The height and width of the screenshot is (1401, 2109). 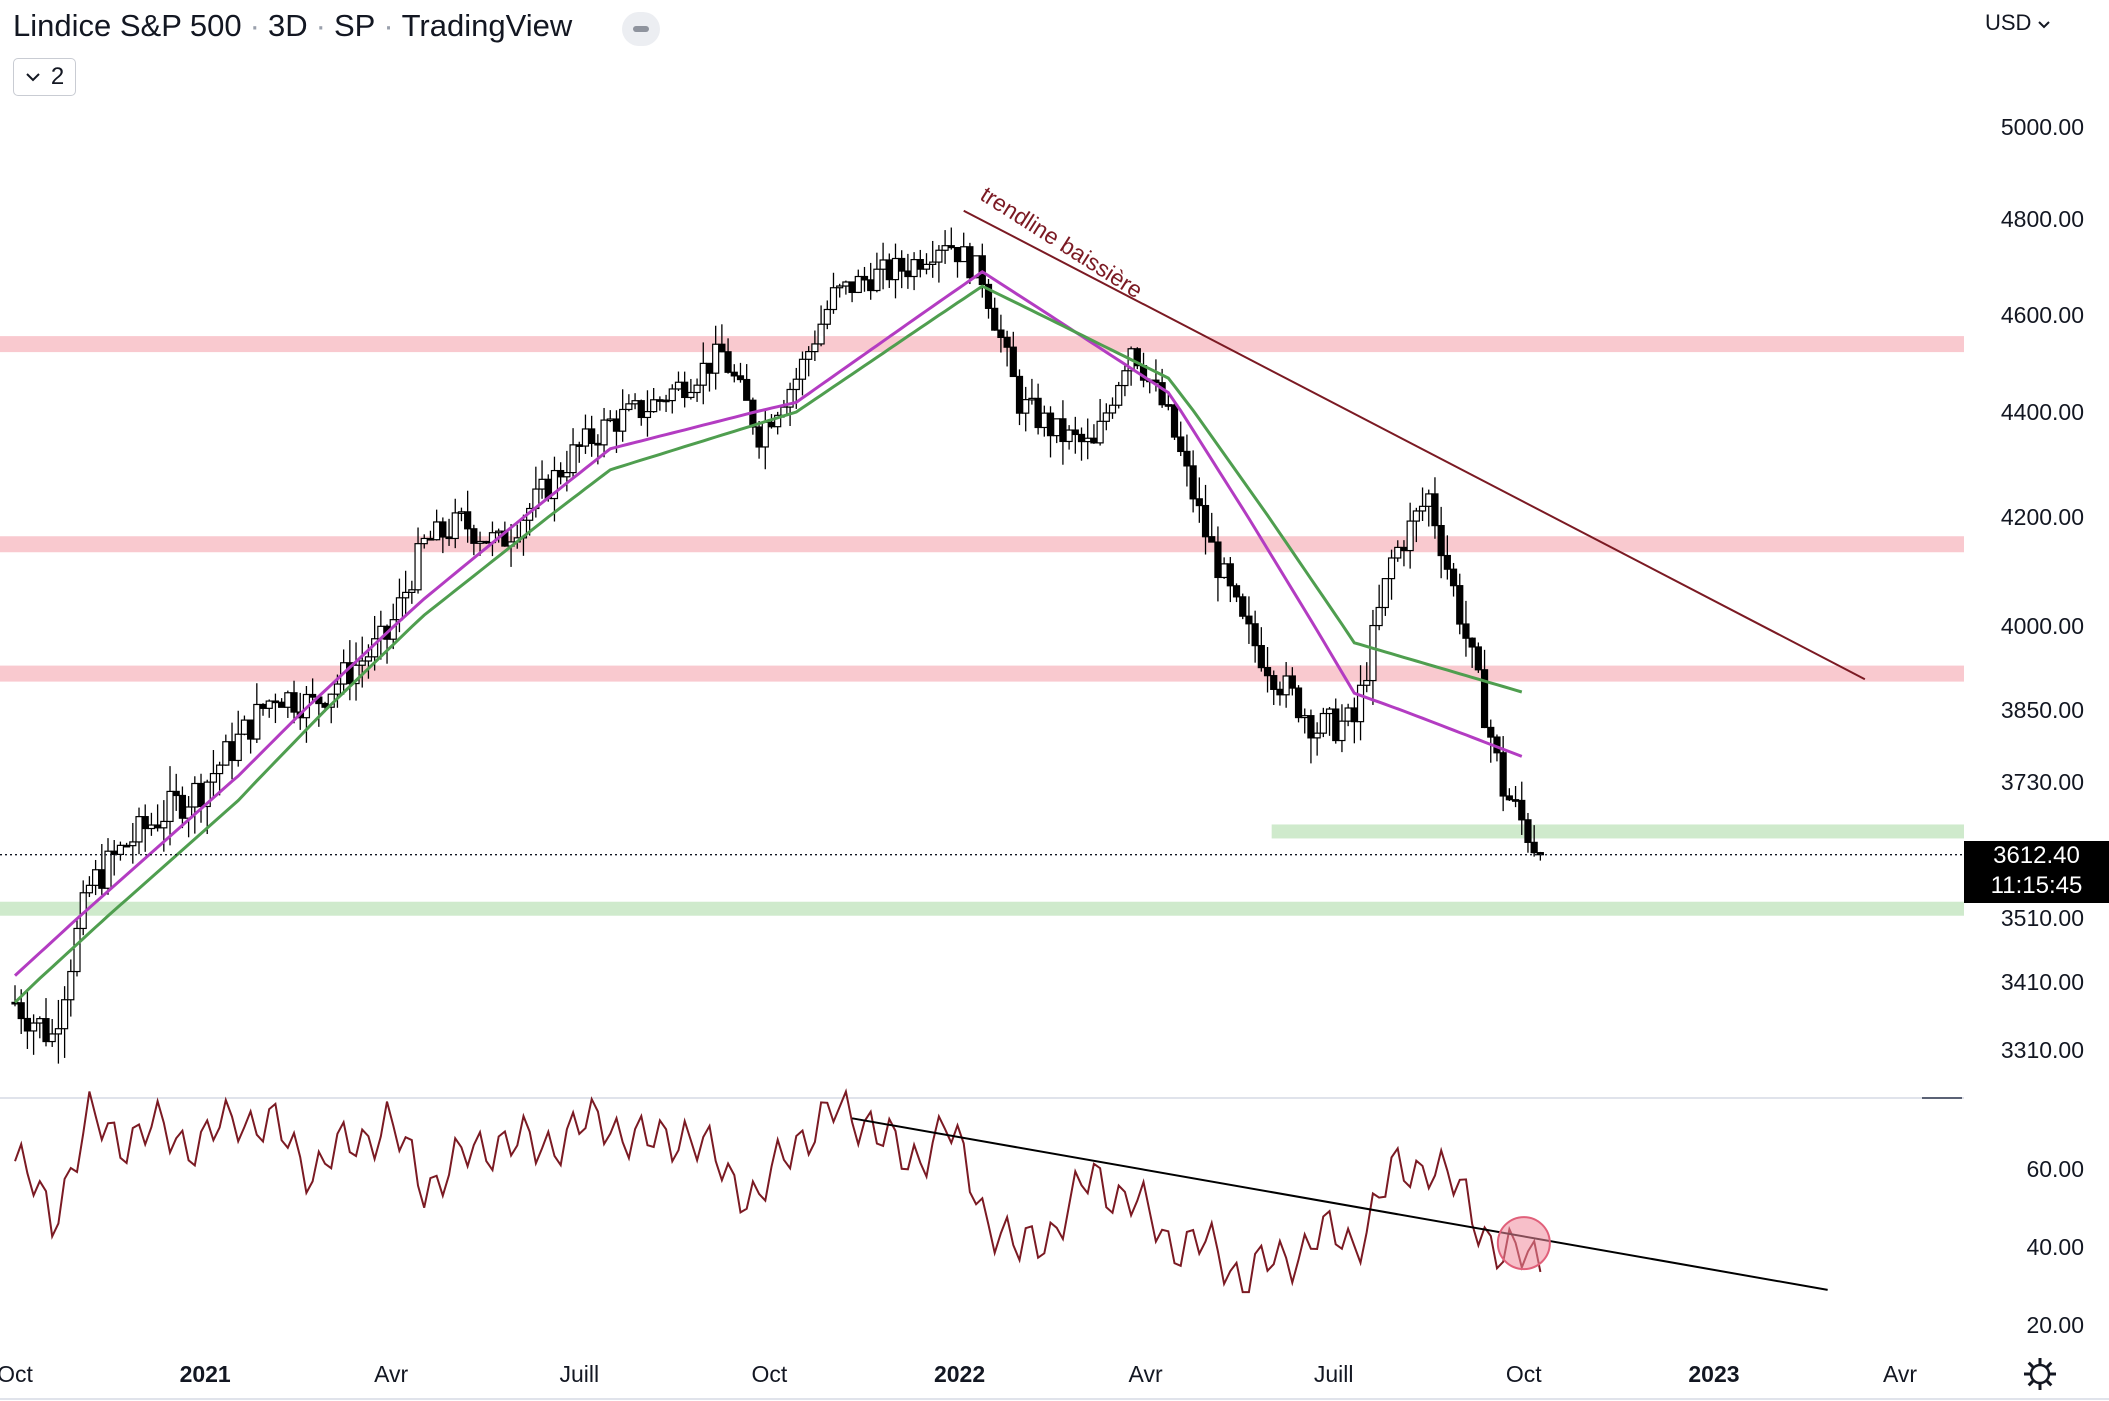 I want to click on price-tick-label: 3510.00, so click(x=2042, y=918).